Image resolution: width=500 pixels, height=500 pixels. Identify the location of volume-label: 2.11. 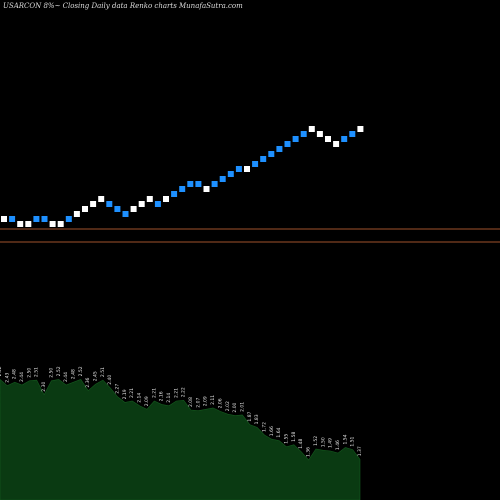
(213, 400).